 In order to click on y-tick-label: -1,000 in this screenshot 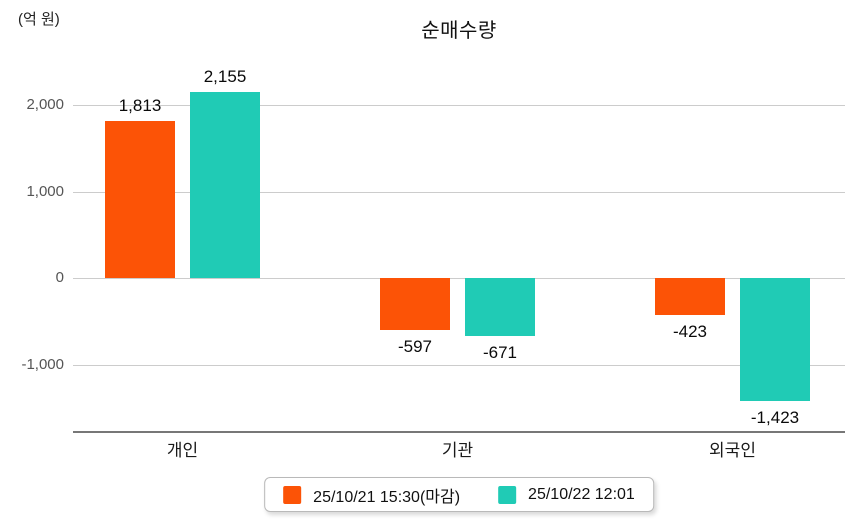, I will do `click(42, 364)`.